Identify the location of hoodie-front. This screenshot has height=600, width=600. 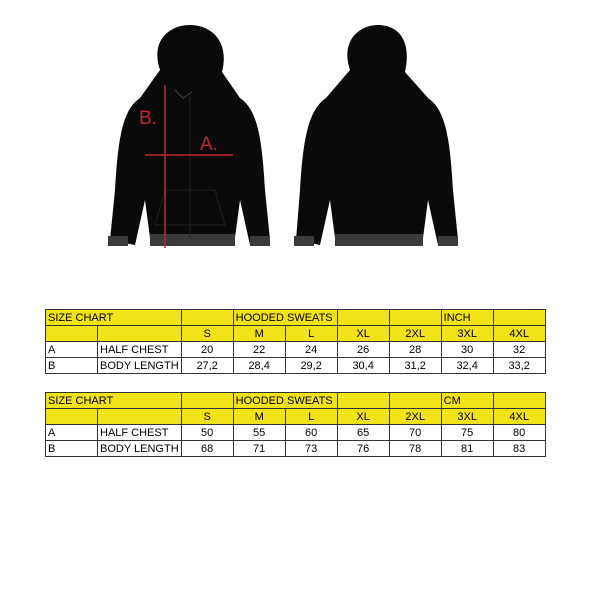
(189, 136).